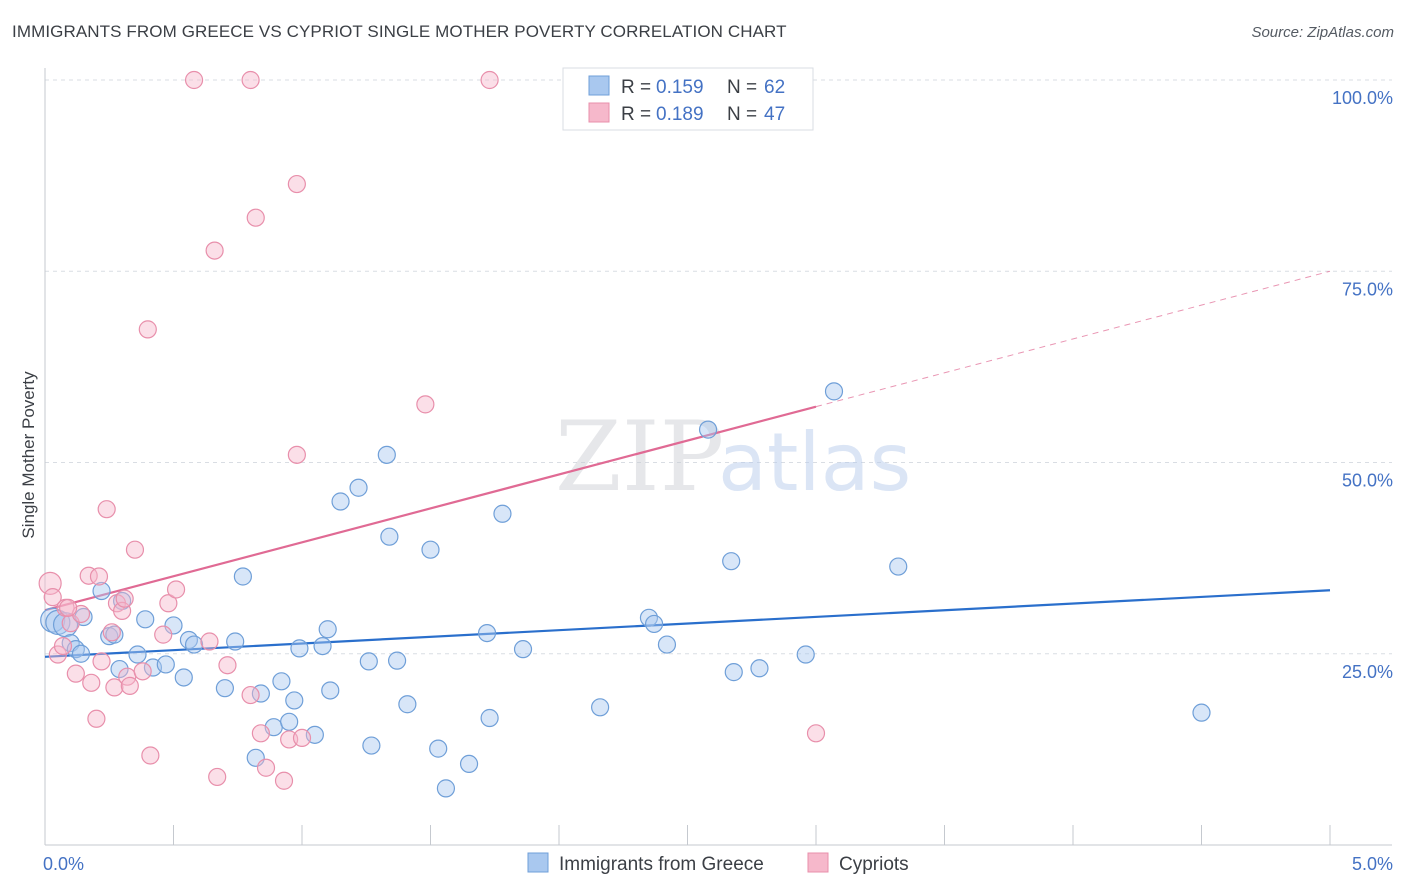  What do you see at coordinates (687, 623) in the screenshot?
I see `trend-line-greece` at bounding box center [687, 623].